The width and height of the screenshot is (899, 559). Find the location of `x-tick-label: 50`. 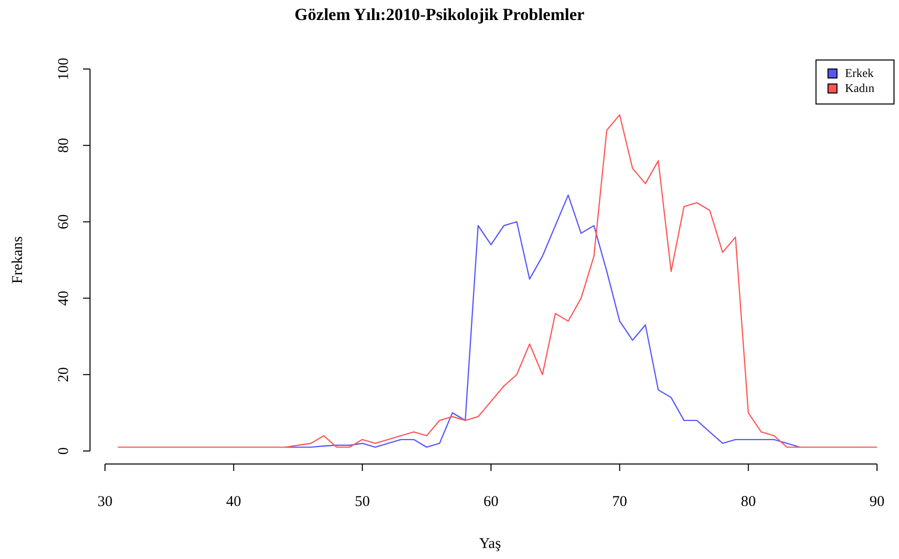

x-tick-label: 50 is located at coordinates (362, 502).